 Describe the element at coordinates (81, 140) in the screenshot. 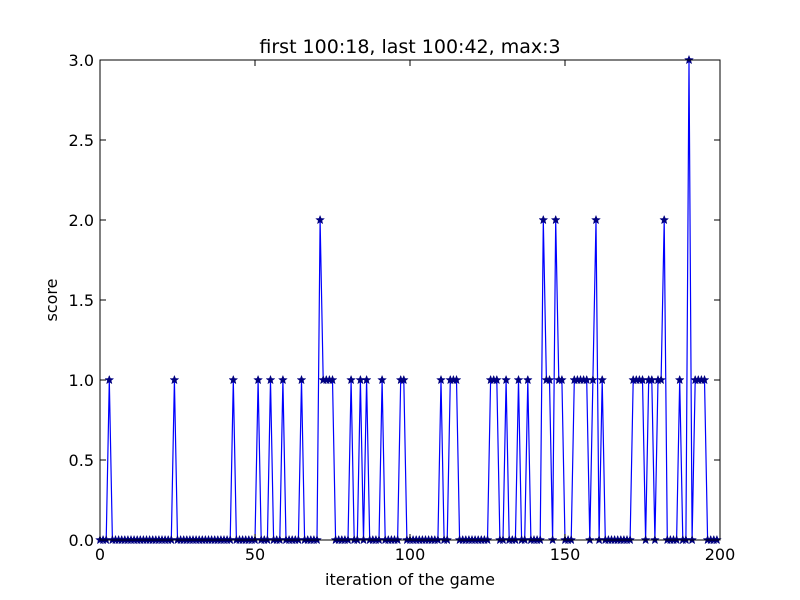

I see `y-tick-label: 2.5` at that location.